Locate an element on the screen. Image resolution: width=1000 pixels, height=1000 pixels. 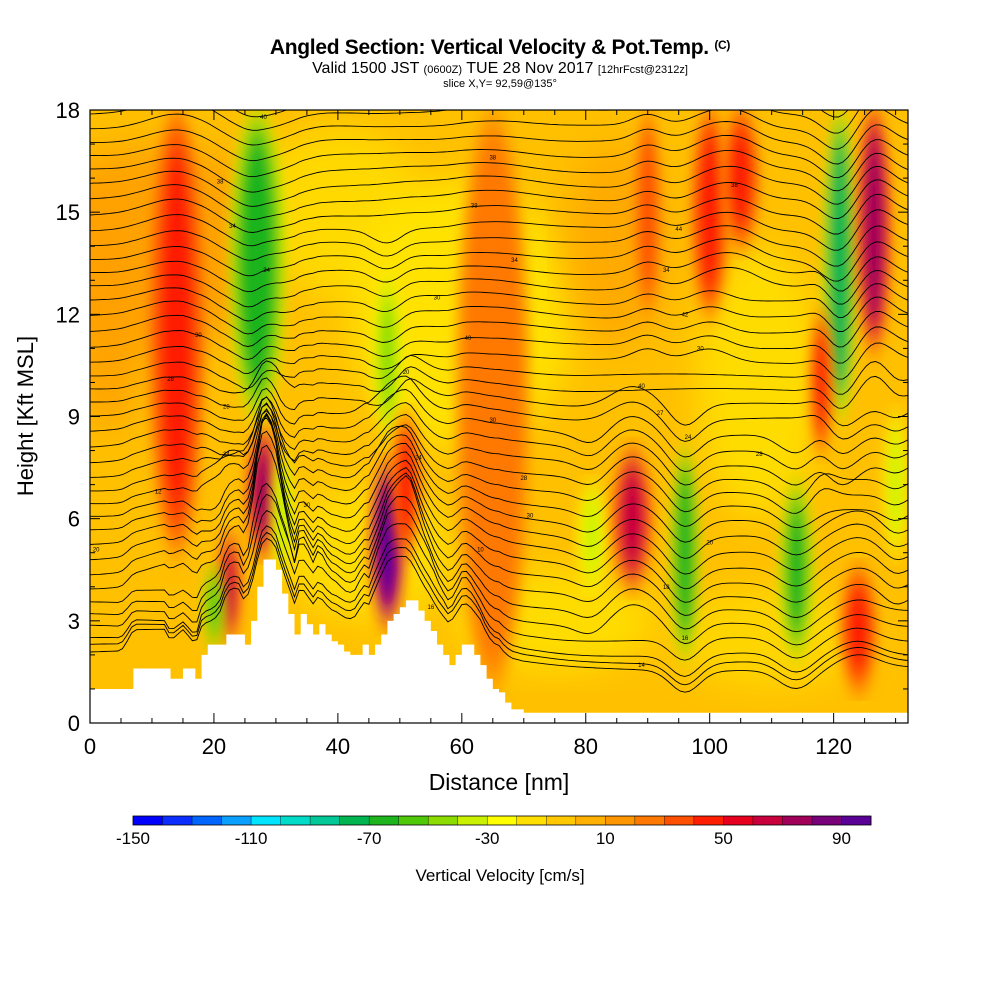
colorbar-tick-label: -150 is located at coordinates (133, 838).